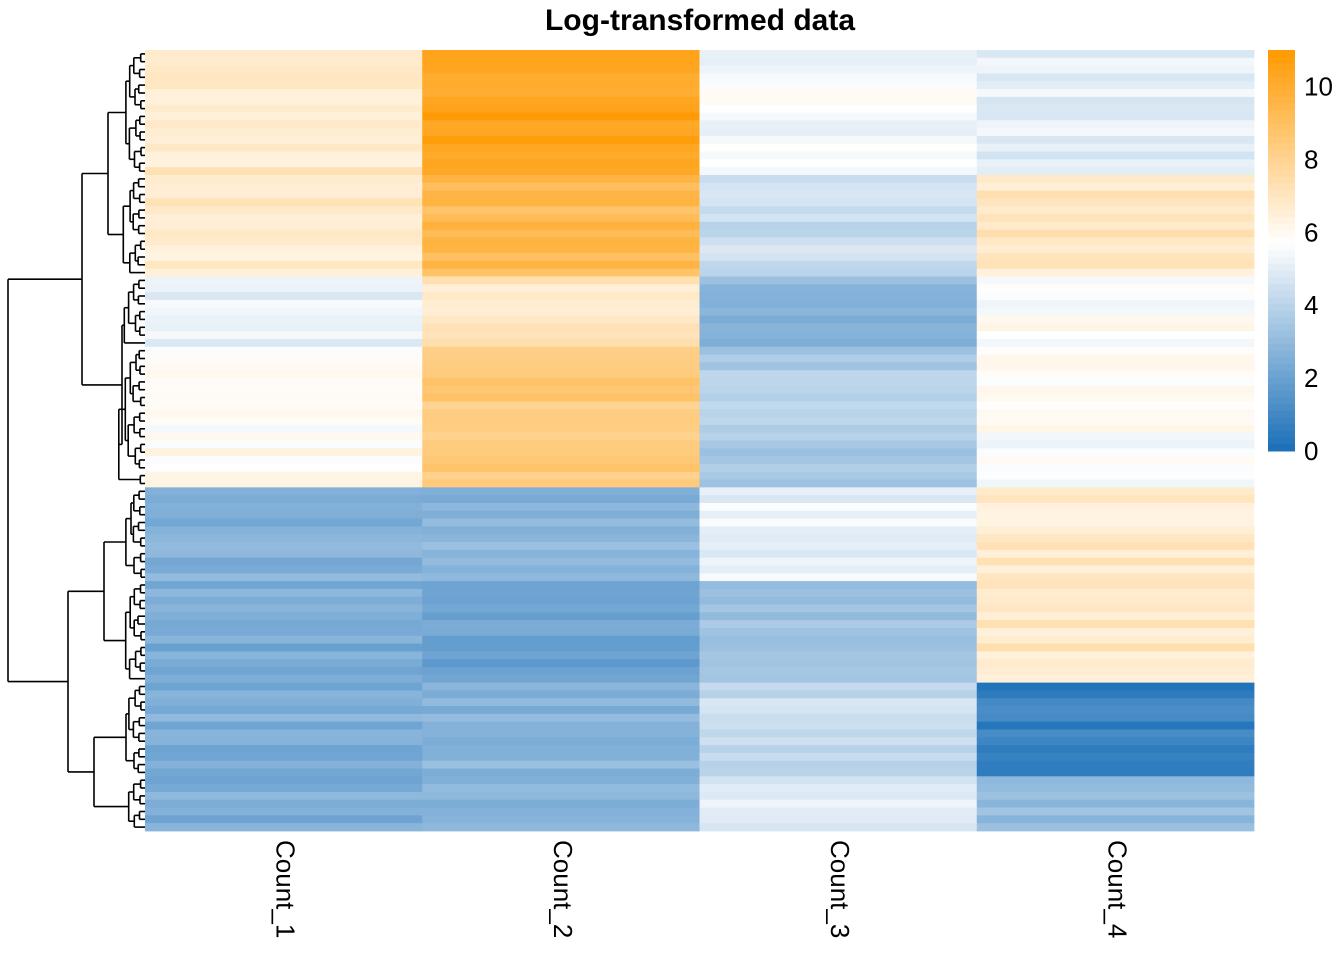  Describe the element at coordinates (700, 20) in the screenshot. I see `chart-title: Log-transformed data` at that location.